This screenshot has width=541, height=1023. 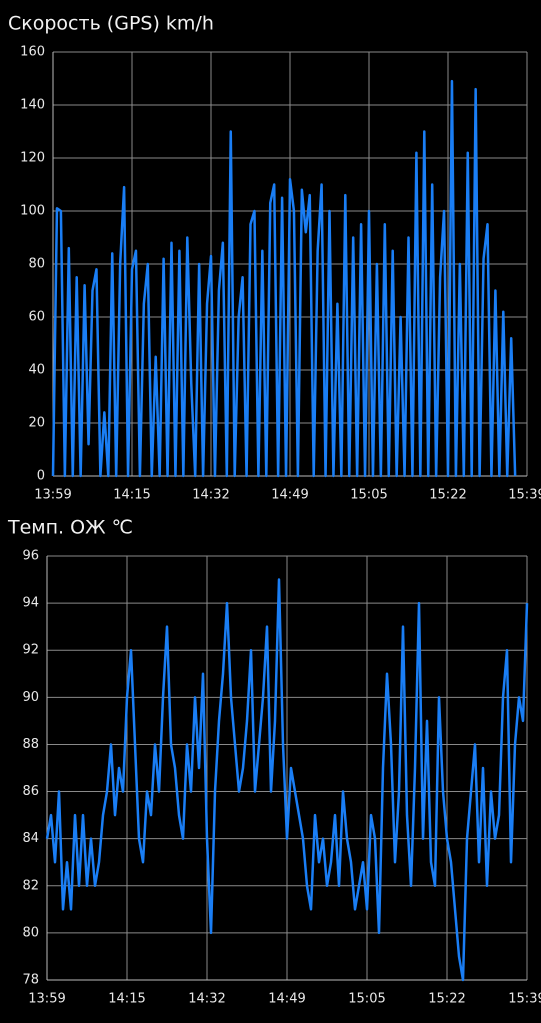 What do you see at coordinates (30, 838) in the screenshot?
I see `y-tick-label: 84` at bounding box center [30, 838].